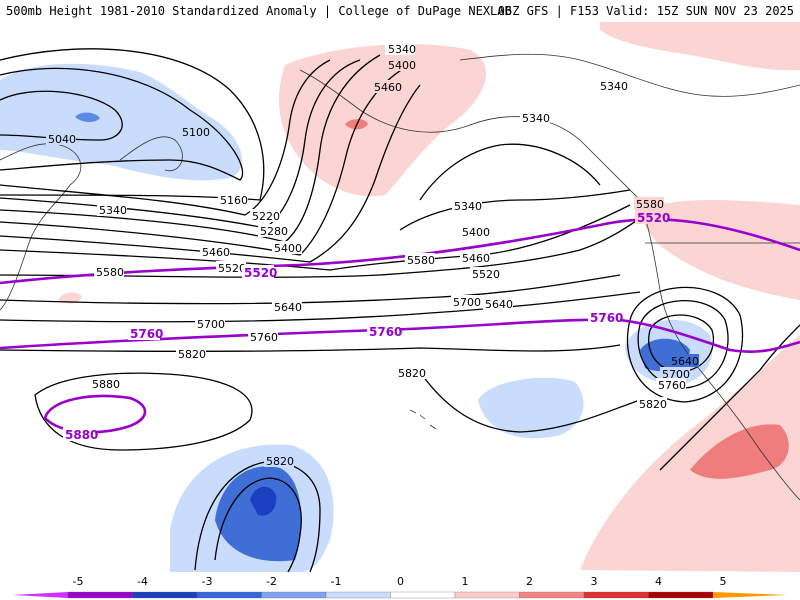 The width and height of the screenshot is (800, 600). I want to click on negative-anomaly-south-pacific-core, so click(263, 501).